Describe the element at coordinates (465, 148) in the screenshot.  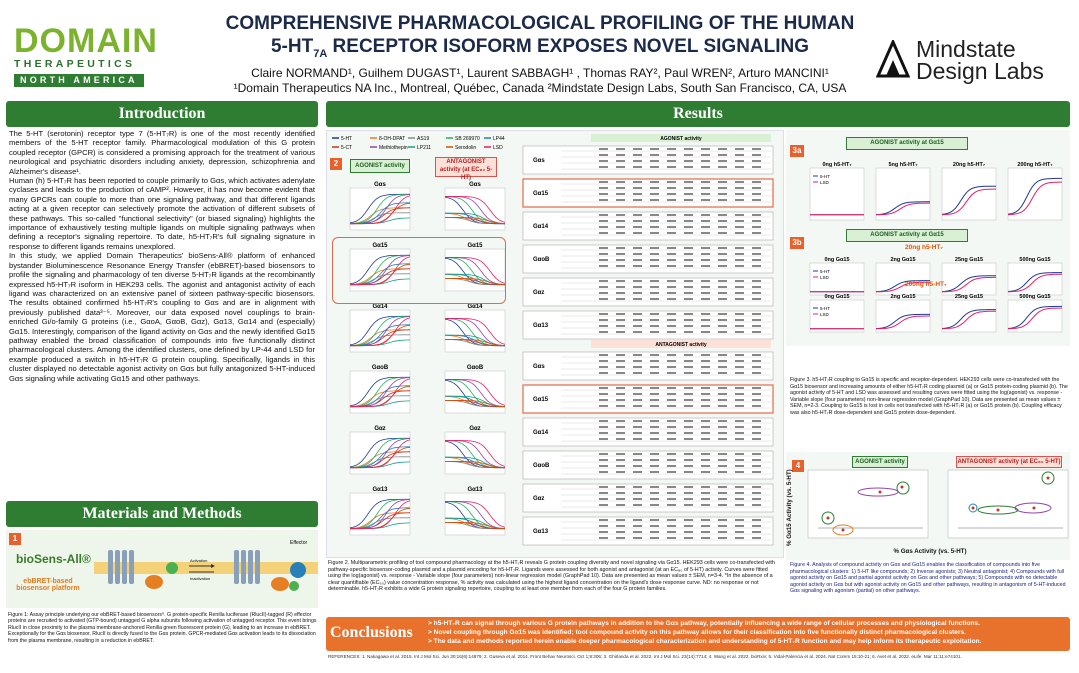
I see `legend-entry: Serodolin` at that location.